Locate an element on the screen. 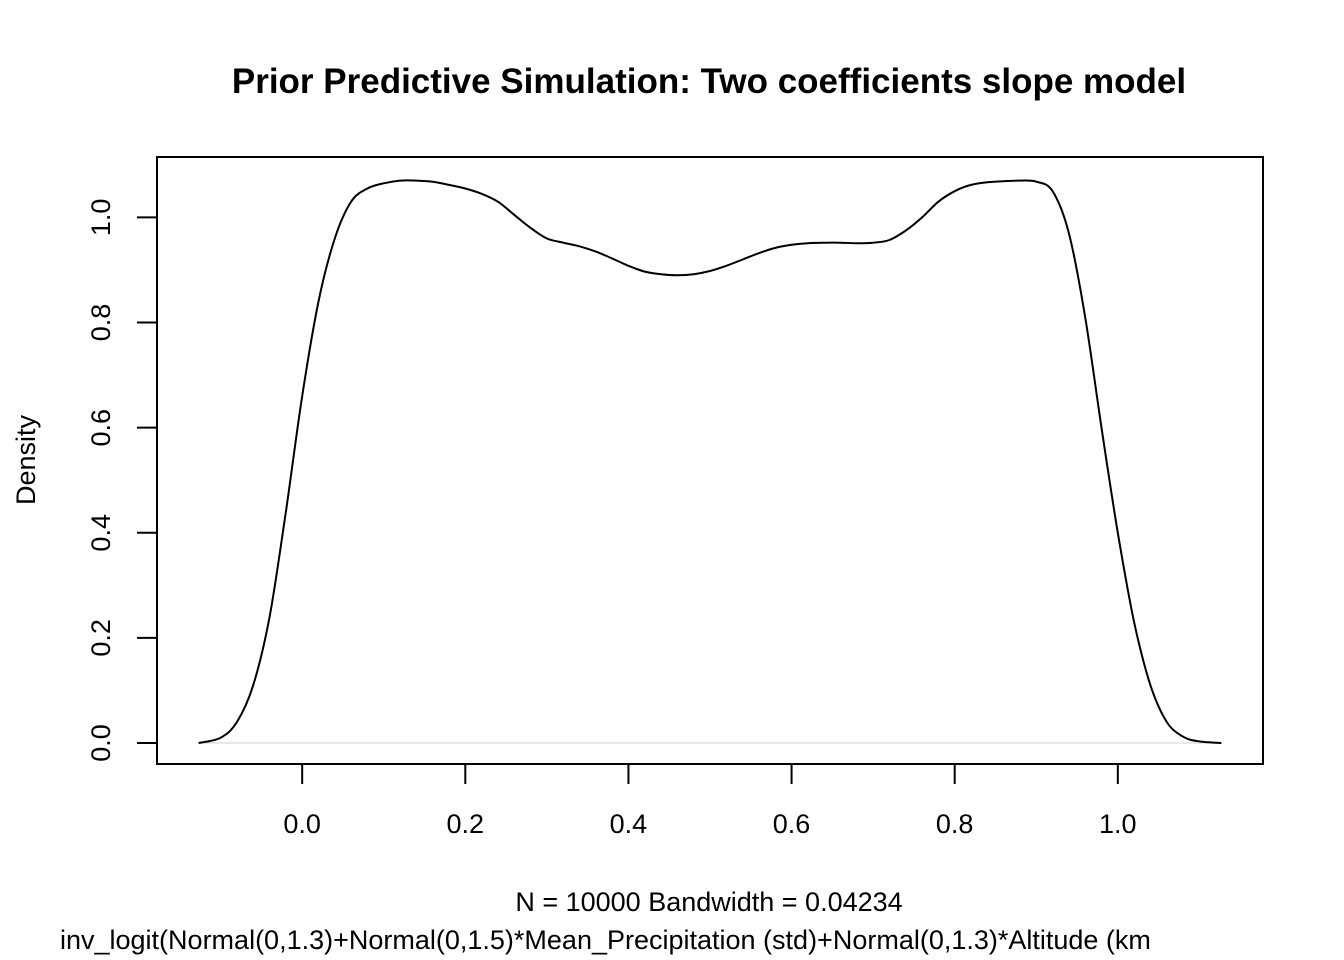 This screenshot has height=960, width=1344. y-tick-label: 1.0 is located at coordinates (101, 218).